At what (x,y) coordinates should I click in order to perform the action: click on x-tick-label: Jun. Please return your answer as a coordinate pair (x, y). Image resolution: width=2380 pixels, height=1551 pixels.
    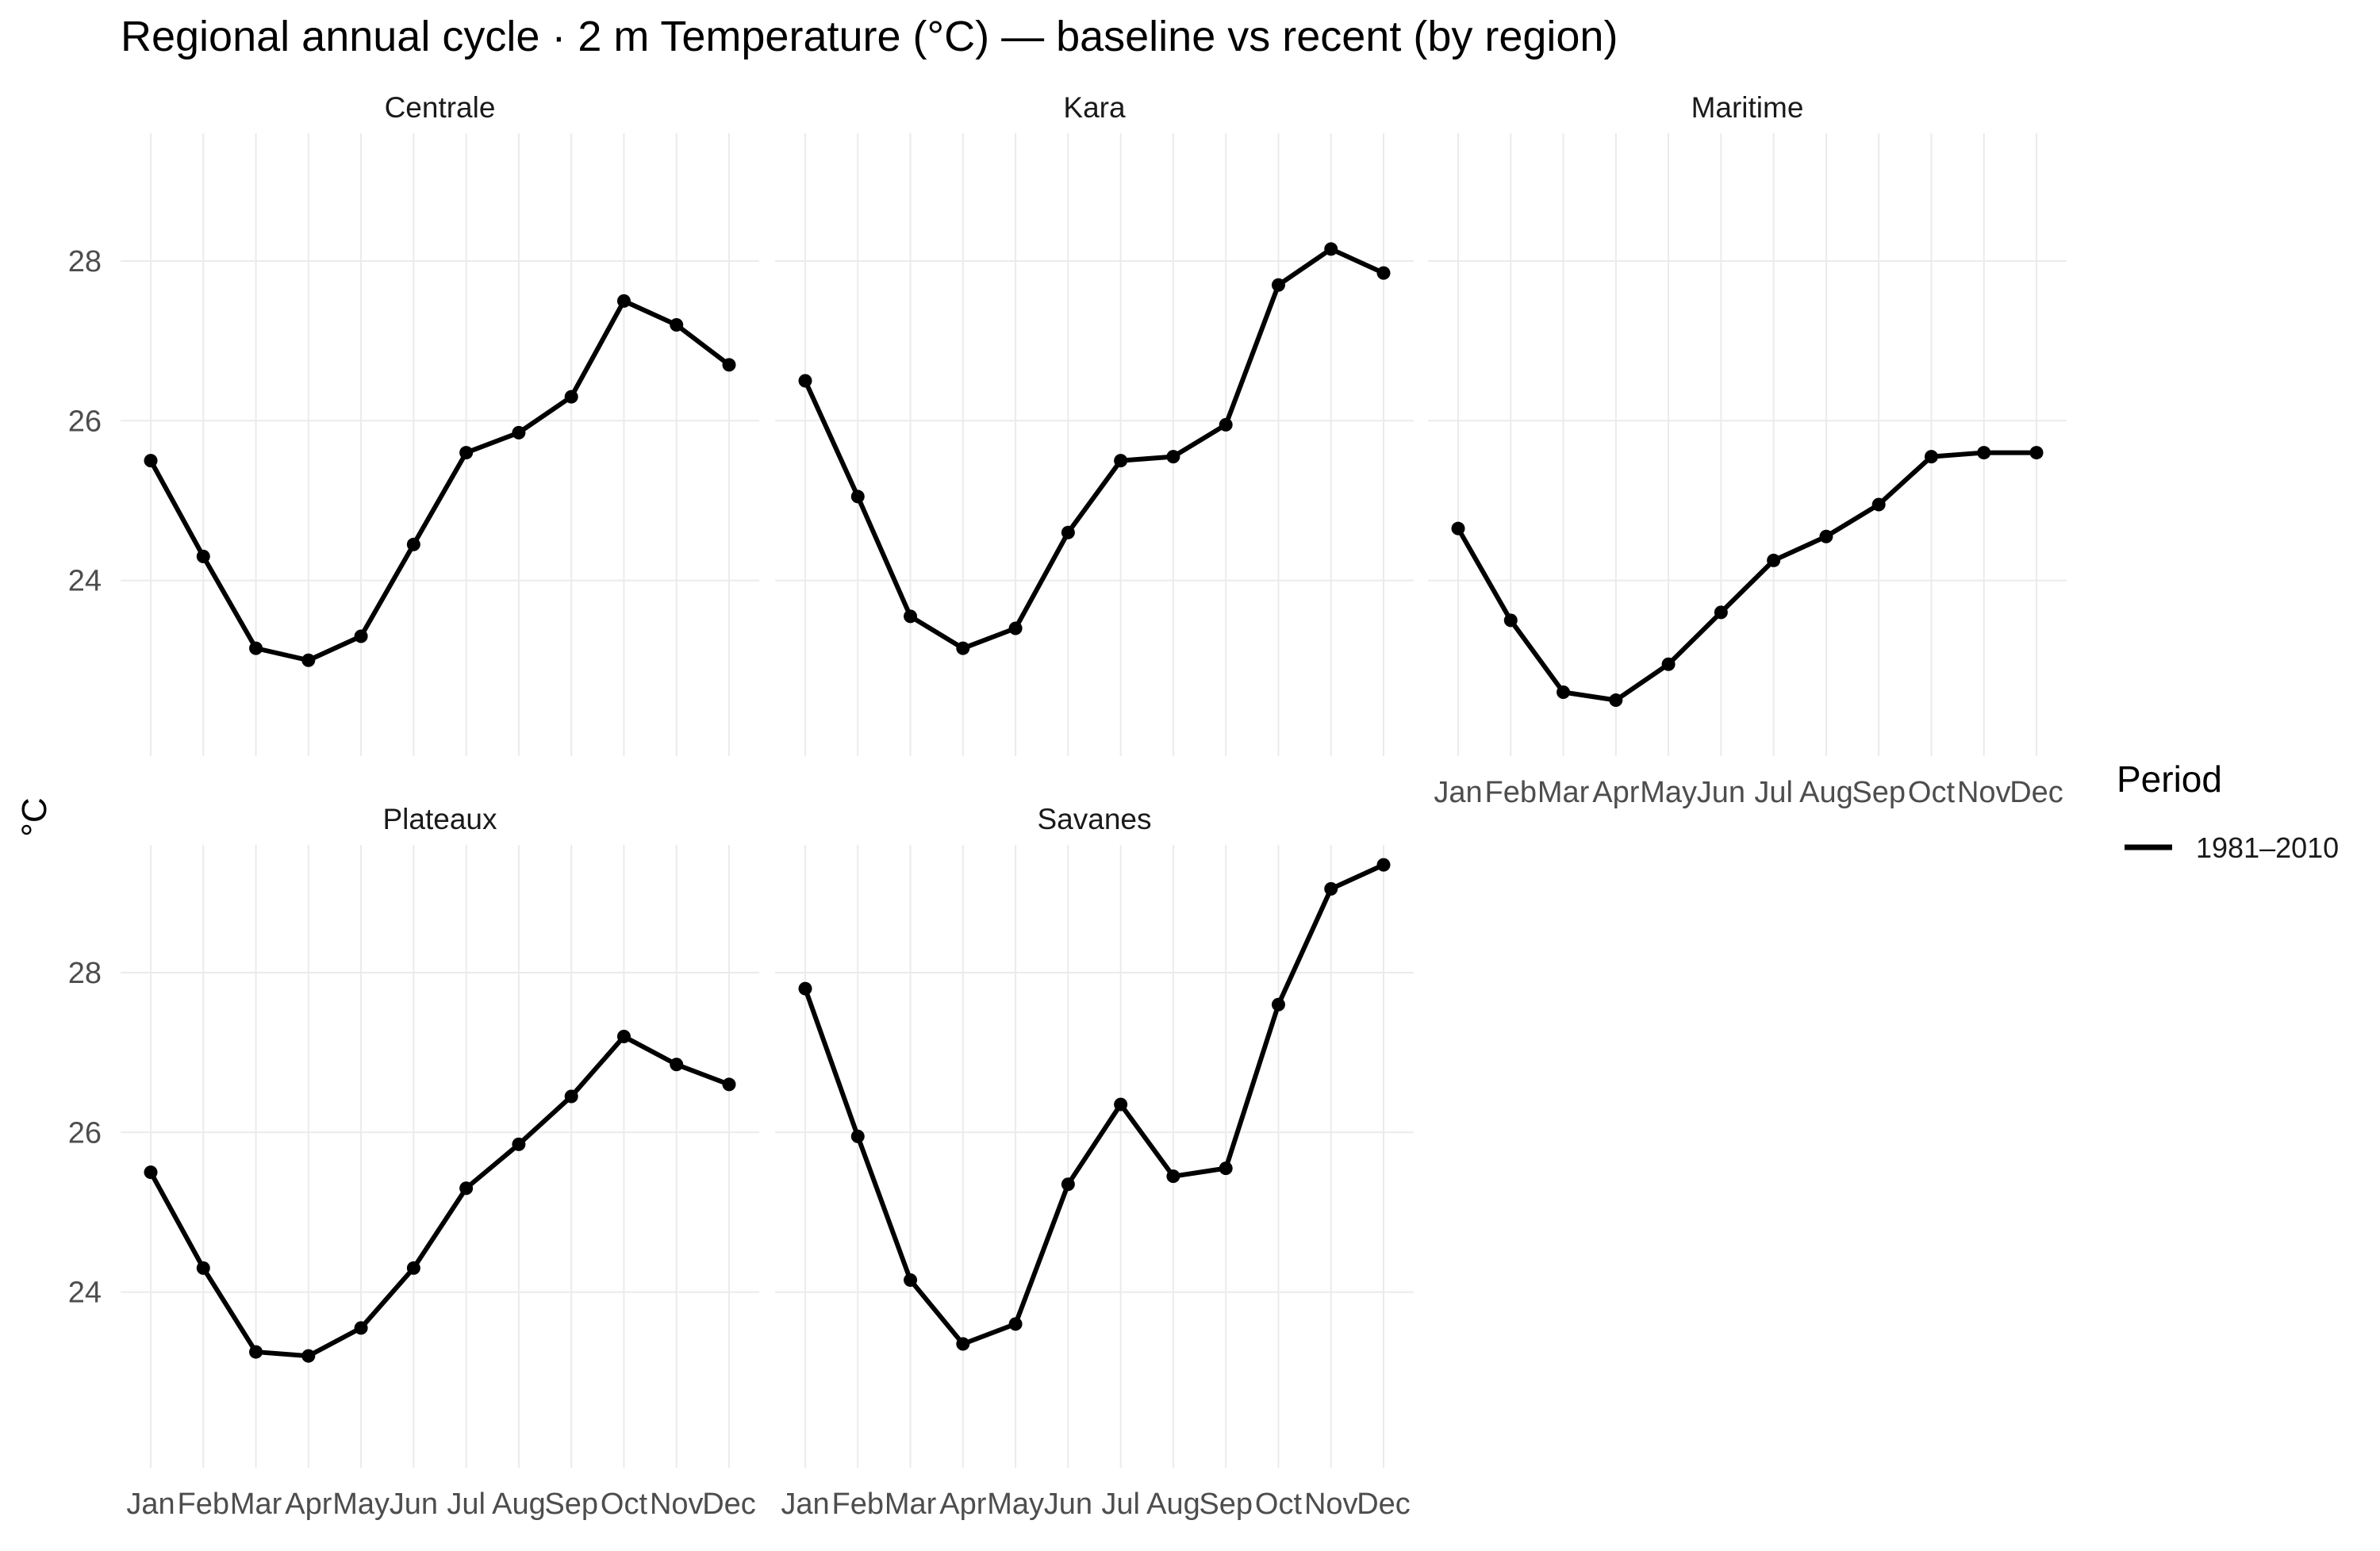
    Looking at the image, I should click on (1721, 792).